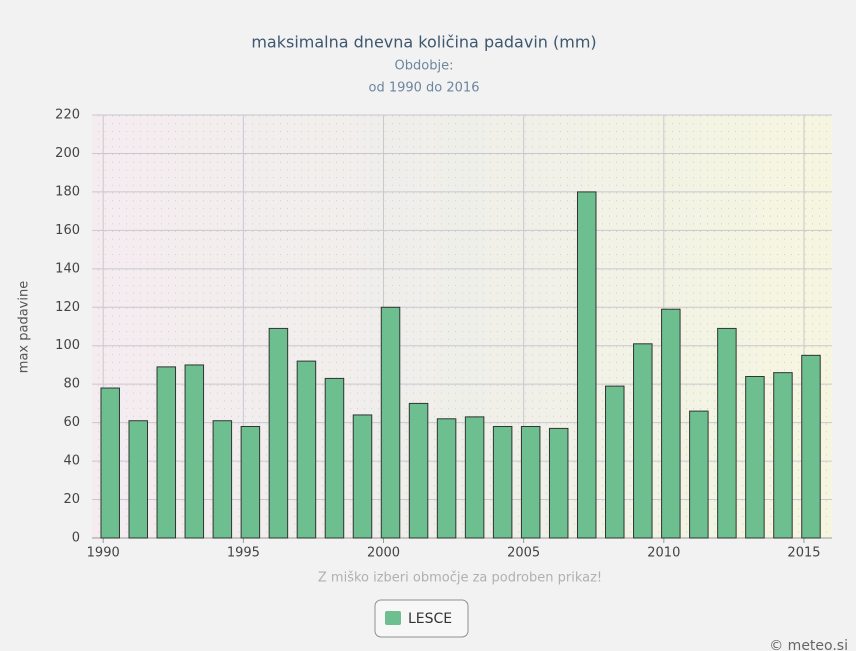 Image resolution: width=856 pixels, height=651 pixels. Describe the element at coordinates (67, 230) in the screenshot. I see `y-tick-label: 160` at that location.